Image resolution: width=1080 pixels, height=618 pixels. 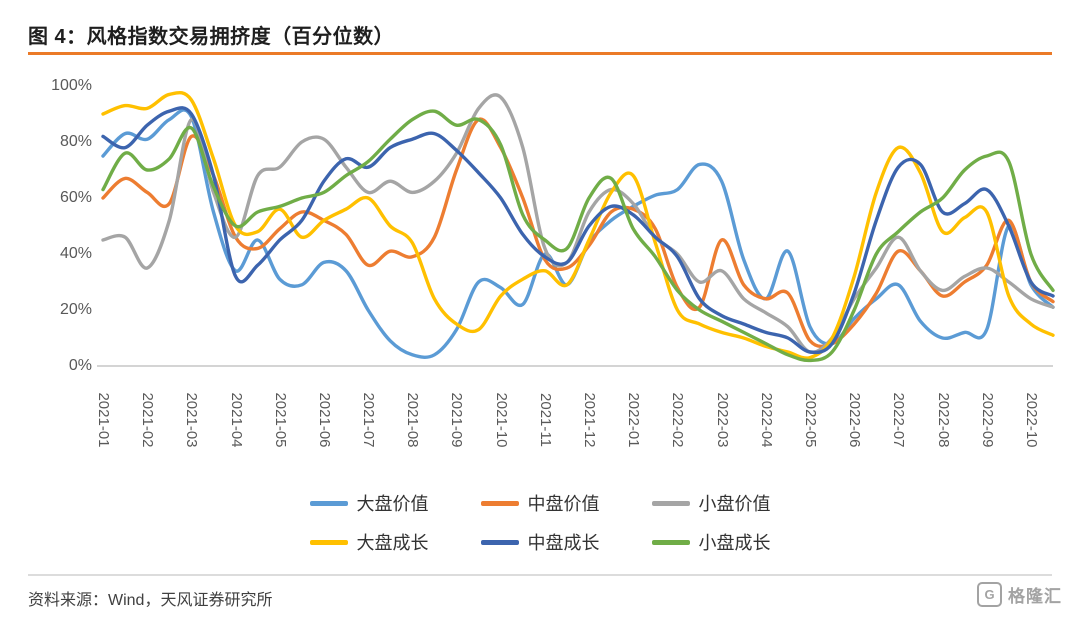 I want to click on x-tick-label: 2022-06, so click(x=855, y=420).